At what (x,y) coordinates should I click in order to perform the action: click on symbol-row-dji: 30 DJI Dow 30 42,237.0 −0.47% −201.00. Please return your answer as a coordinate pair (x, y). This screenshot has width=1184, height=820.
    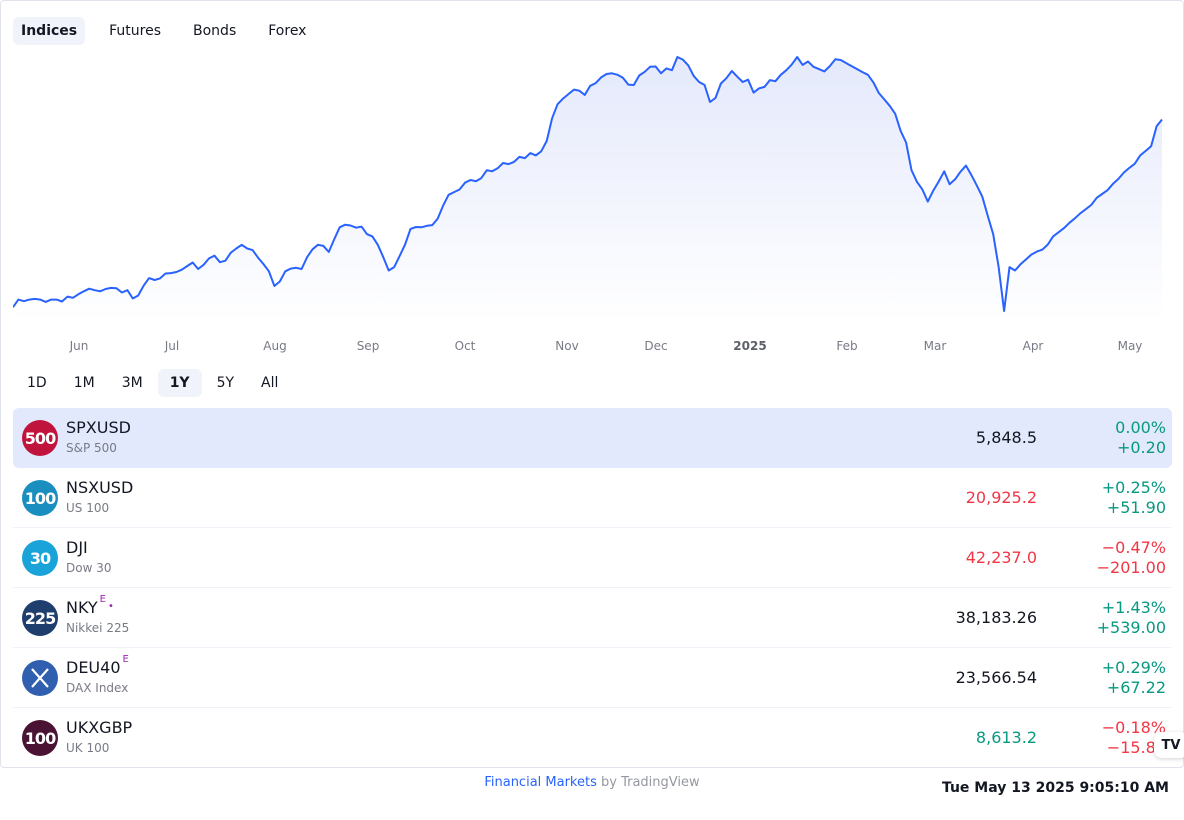
    Looking at the image, I should click on (592, 558).